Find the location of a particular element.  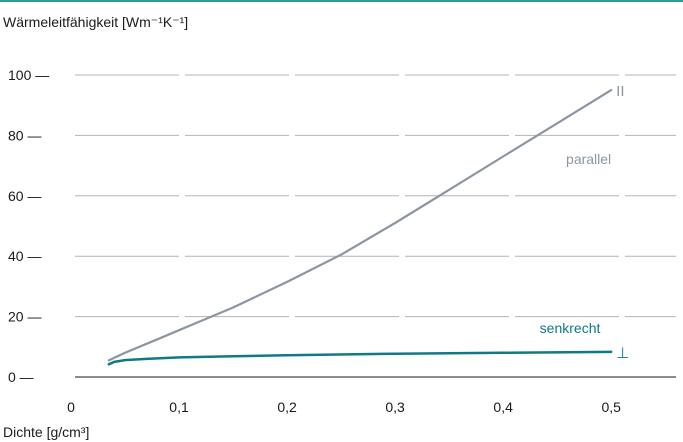

y-ticks: 0 — 20 — 40 — 60 — 80 — 100 — is located at coordinates (28, 226).